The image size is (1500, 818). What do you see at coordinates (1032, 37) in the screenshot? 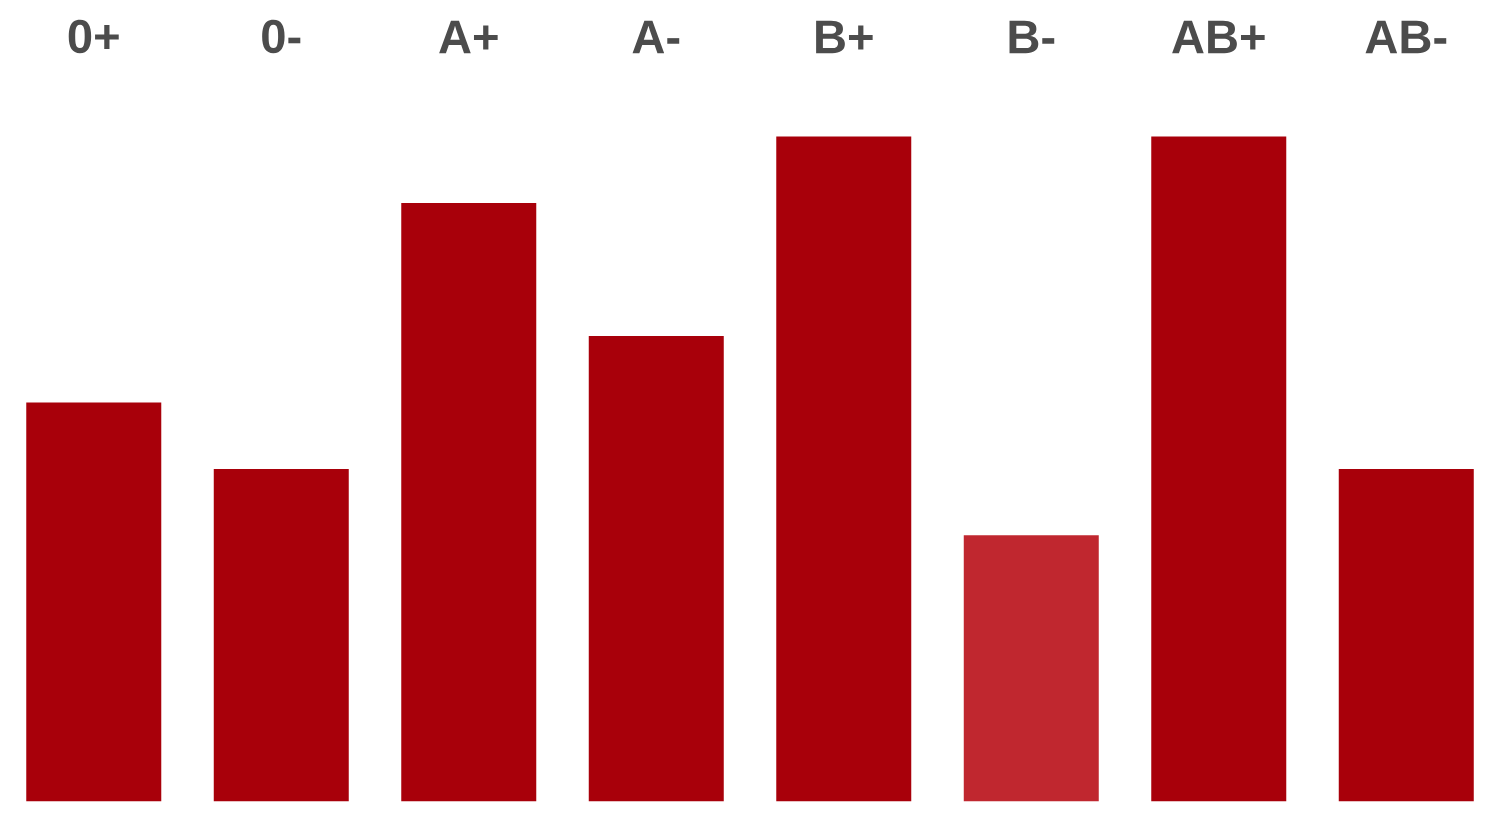
I see `x-tick-label: B-` at bounding box center [1032, 37].